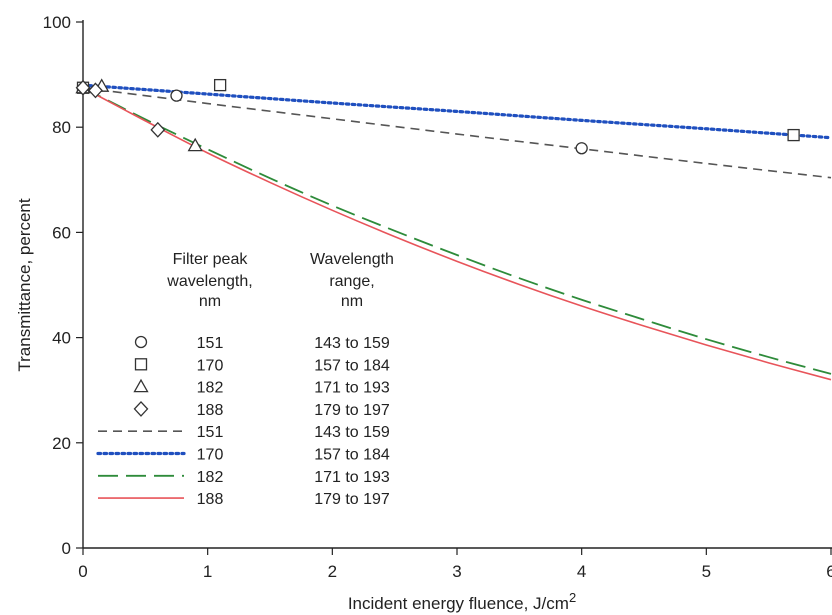 This screenshot has height=615, width=832. I want to click on legend-marker-square, so click(141, 364).